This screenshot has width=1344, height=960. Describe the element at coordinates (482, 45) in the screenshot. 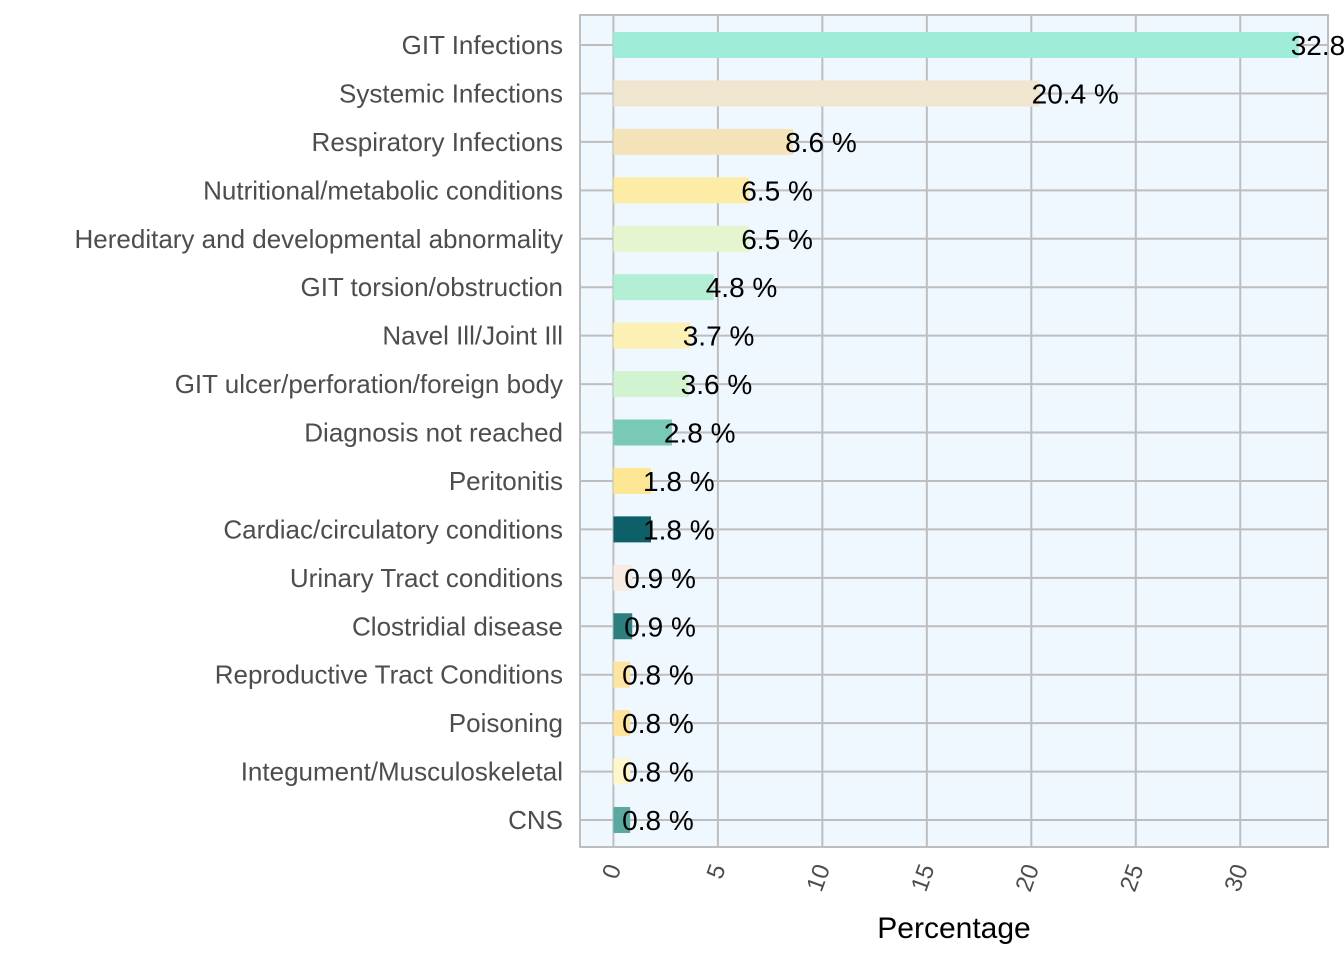

I see `category-label: GIT Infections` at that location.